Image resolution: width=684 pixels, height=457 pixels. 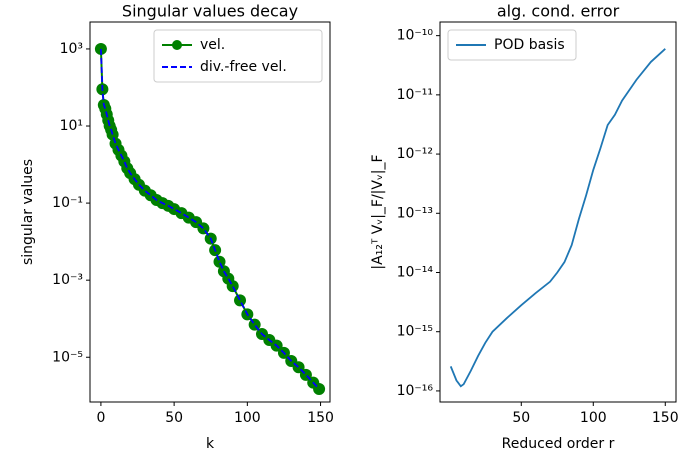 What do you see at coordinates (415, 95) in the screenshot?
I see `y-tick-label: 10⁻¹¹` at bounding box center [415, 95].